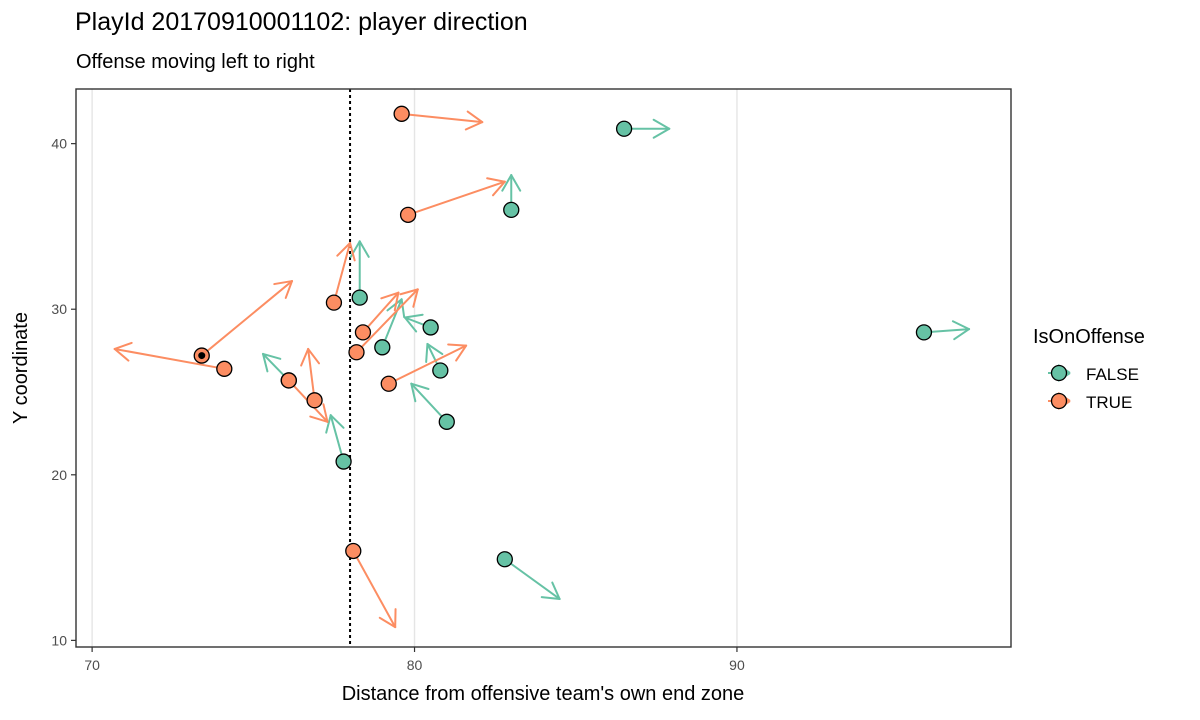 This screenshot has width=1200, height=720. What do you see at coordinates (59, 640) in the screenshot?
I see `y-tick-label: 10` at bounding box center [59, 640].